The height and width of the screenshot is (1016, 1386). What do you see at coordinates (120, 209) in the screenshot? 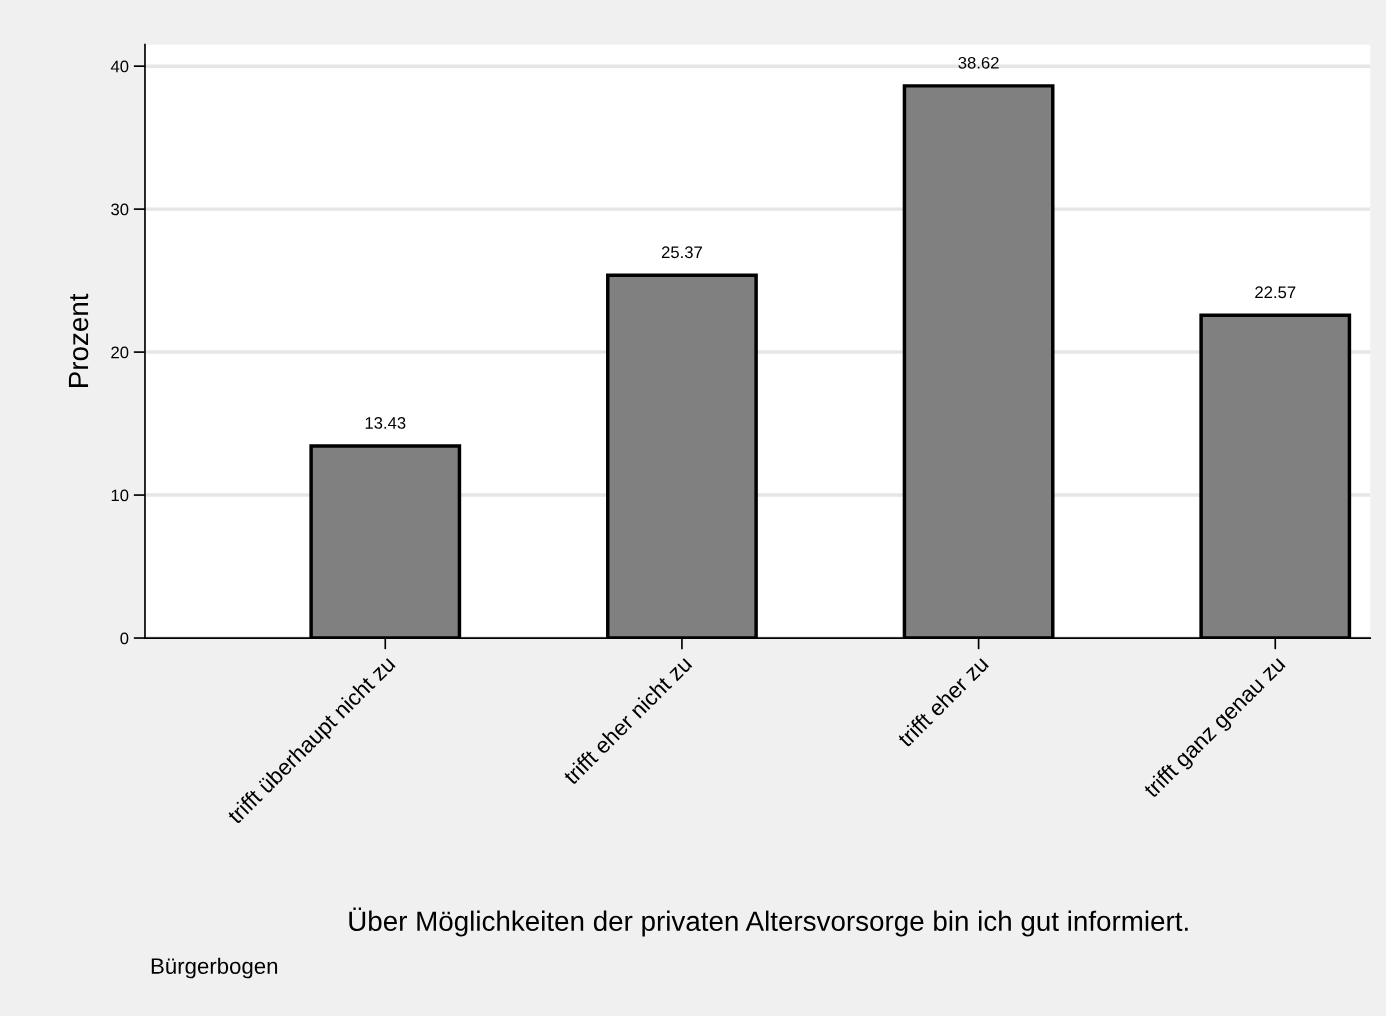
I see `y-tick-label: 30` at bounding box center [120, 209].